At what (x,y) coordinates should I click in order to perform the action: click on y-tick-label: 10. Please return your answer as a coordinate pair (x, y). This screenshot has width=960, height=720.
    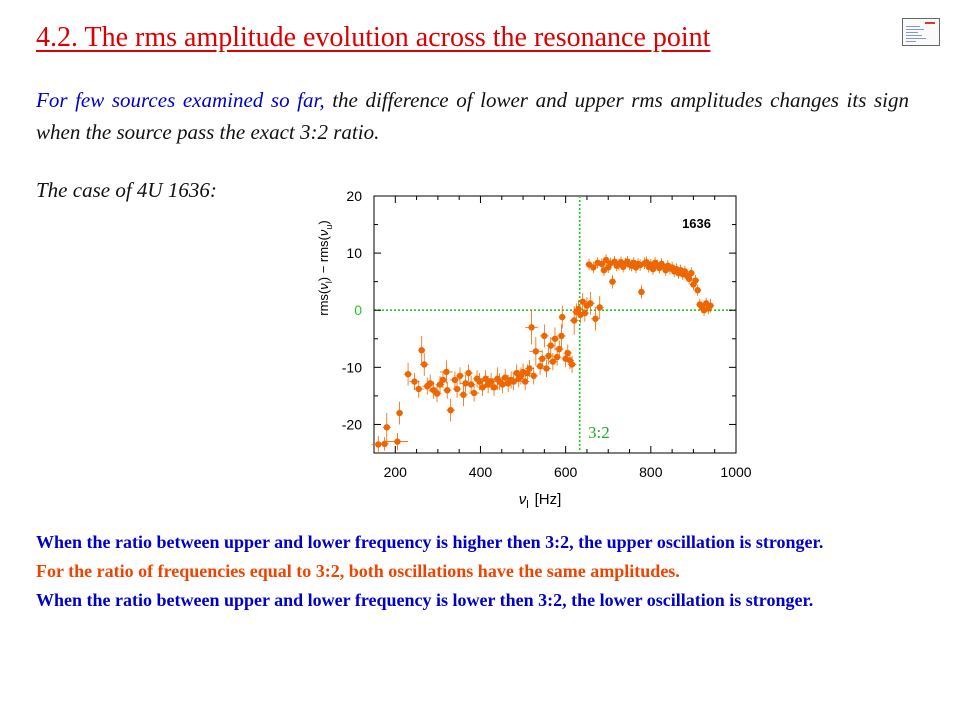
    Looking at the image, I should click on (354, 253).